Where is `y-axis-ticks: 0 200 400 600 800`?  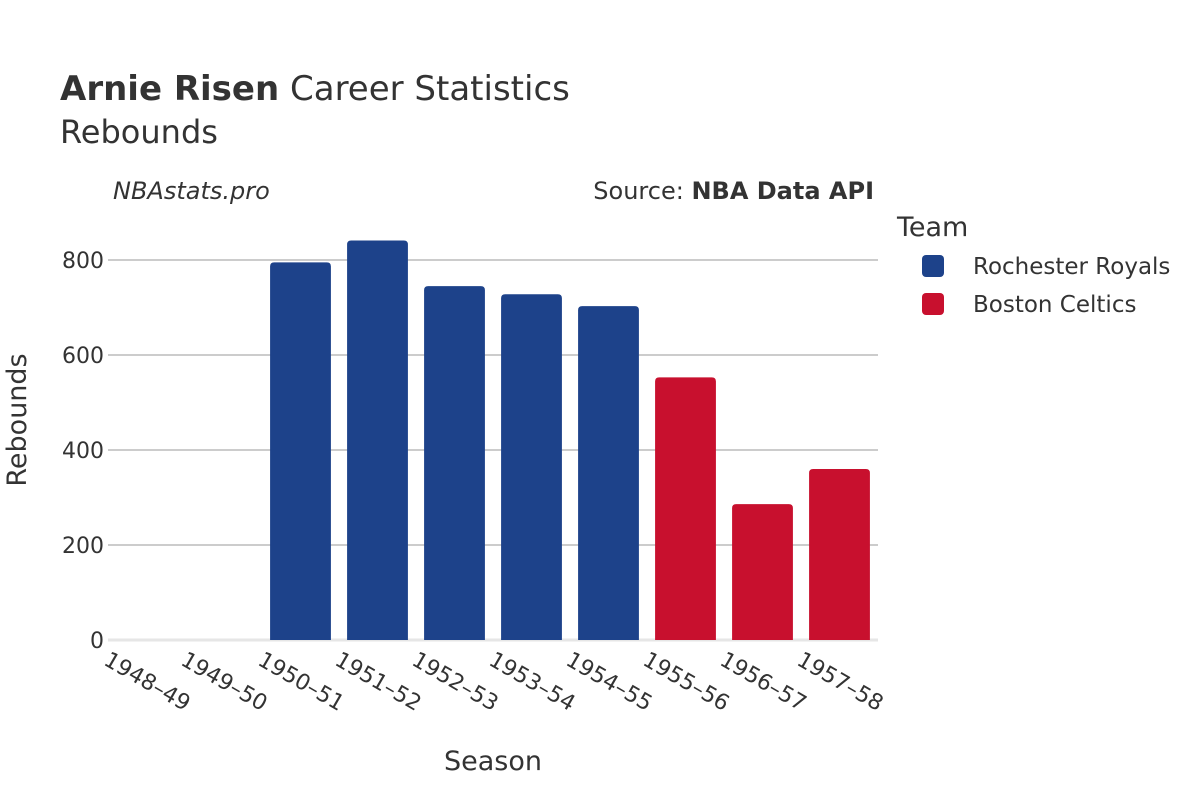 y-axis-ticks: 0 200 400 600 800 is located at coordinates (83, 451).